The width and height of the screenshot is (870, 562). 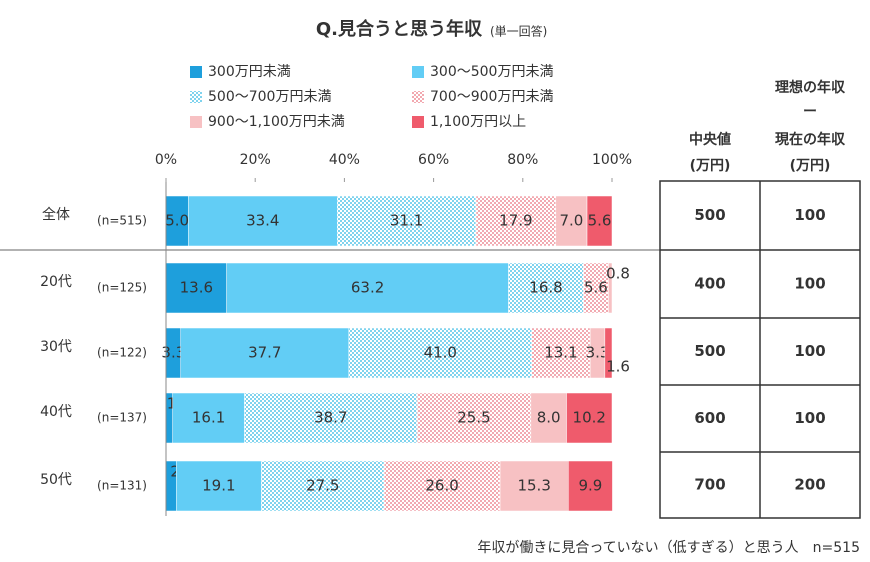 I want to click on sample-size: (n=137), so click(x=122, y=418).